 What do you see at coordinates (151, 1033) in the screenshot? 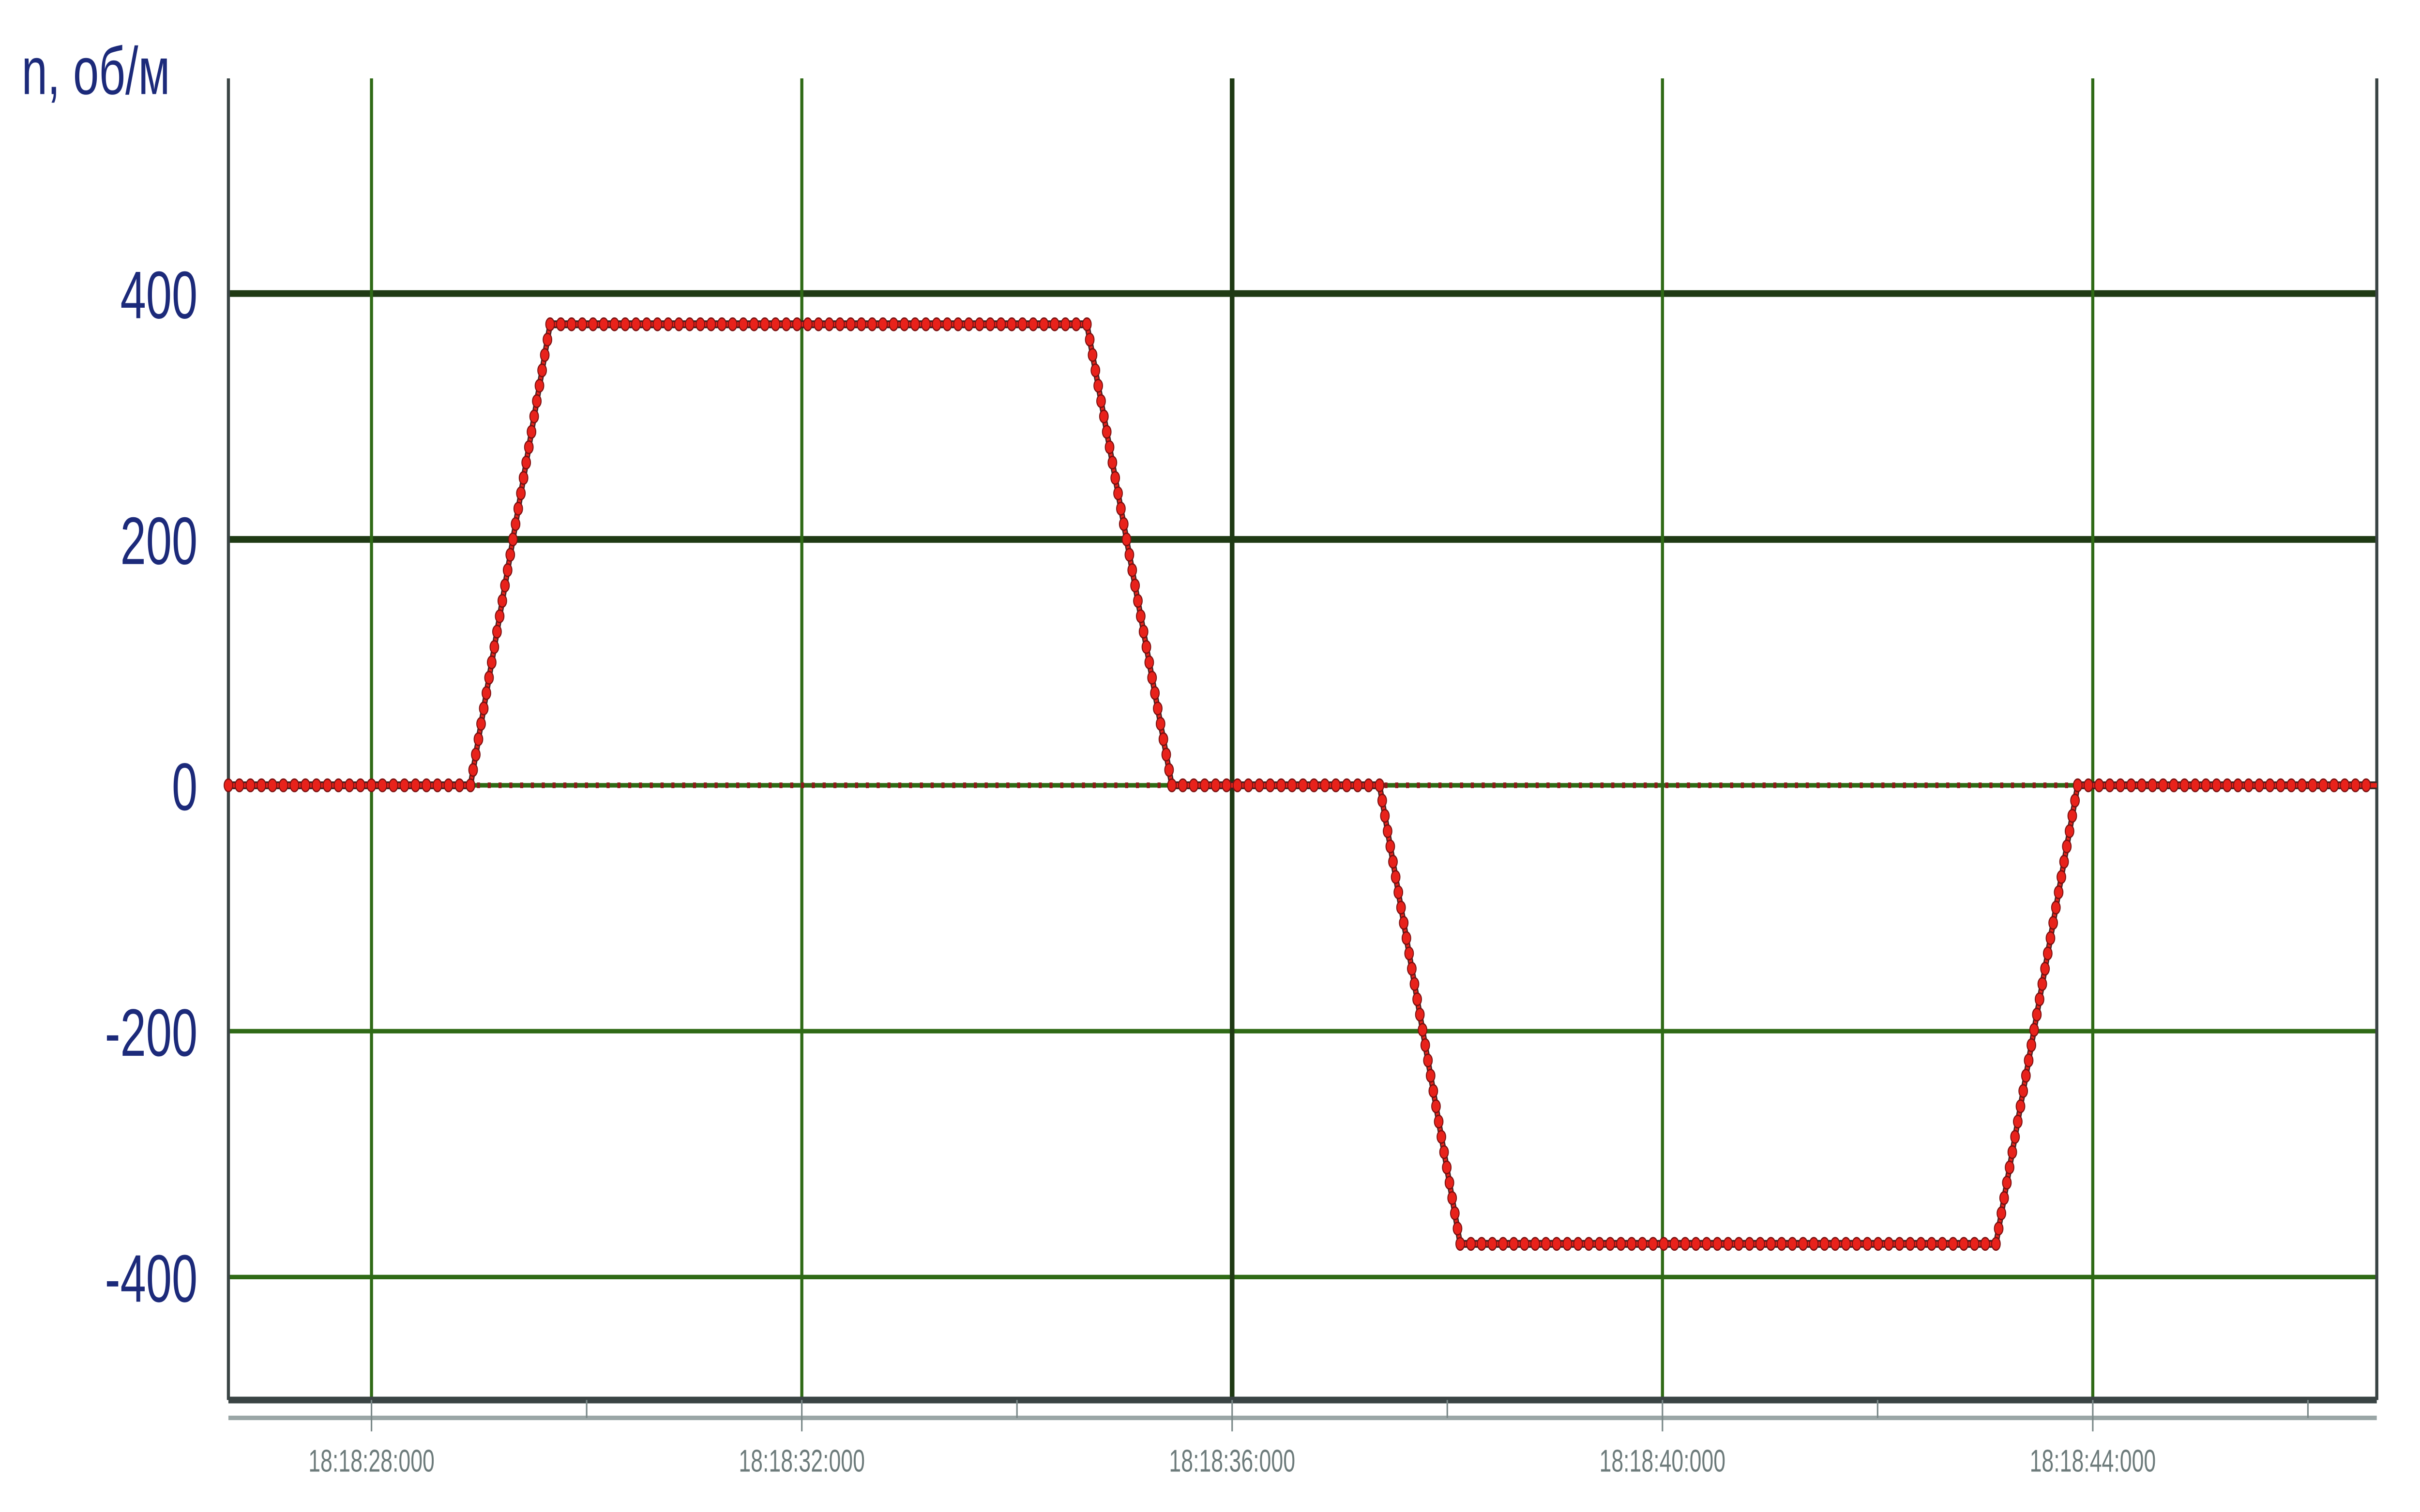
I see `y-tick-label: -200` at bounding box center [151, 1033].